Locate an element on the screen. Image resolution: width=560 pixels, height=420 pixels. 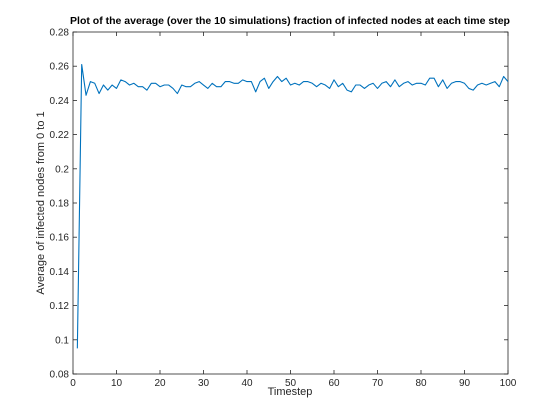
x-tick-label: 50 is located at coordinates (291, 383).